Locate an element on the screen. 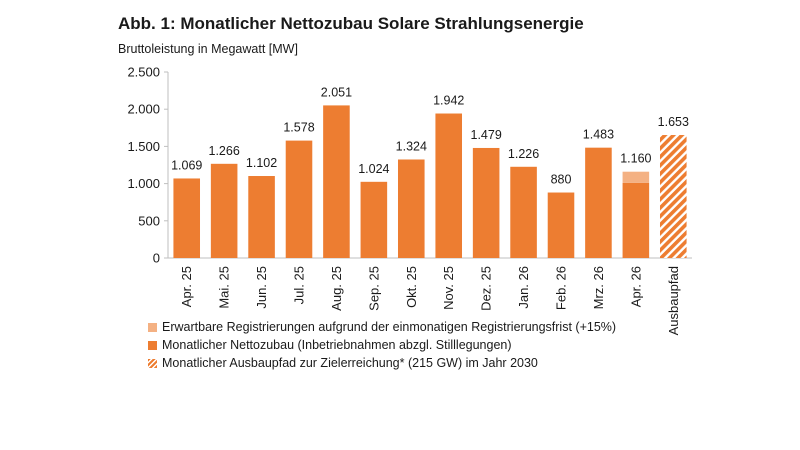 The height and width of the screenshot is (450, 800). data-label: 880 is located at coordinates (561, 180).